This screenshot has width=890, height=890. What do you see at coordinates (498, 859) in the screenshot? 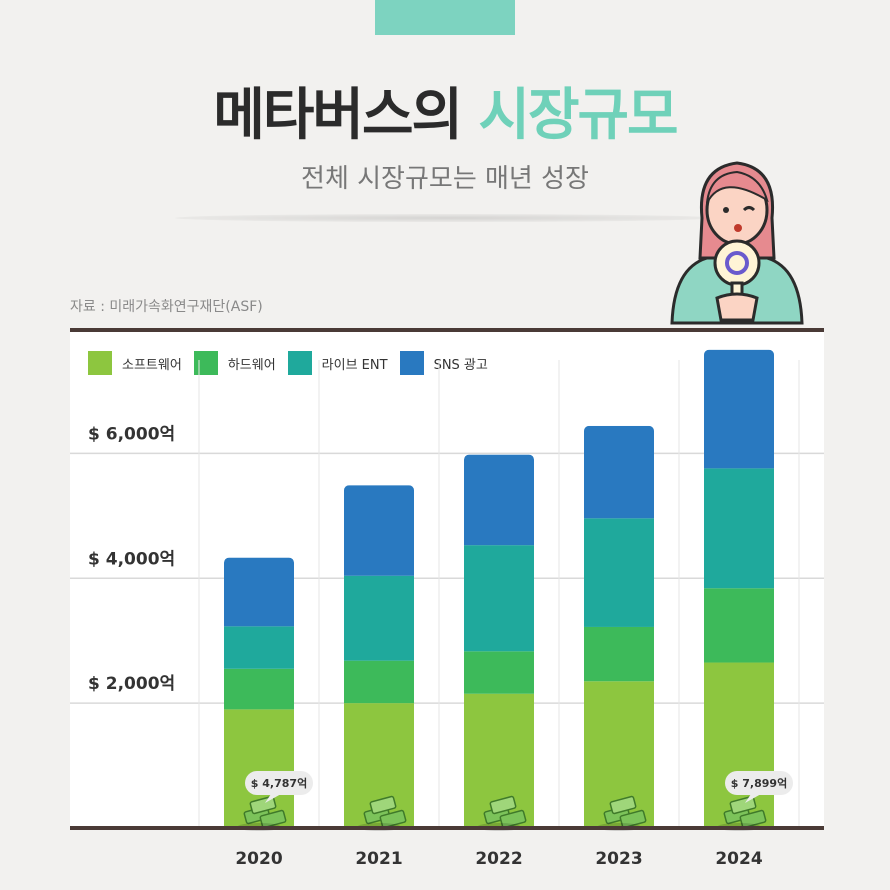
I see `x-tick-label: 2022` at bounding box center [498, 859].